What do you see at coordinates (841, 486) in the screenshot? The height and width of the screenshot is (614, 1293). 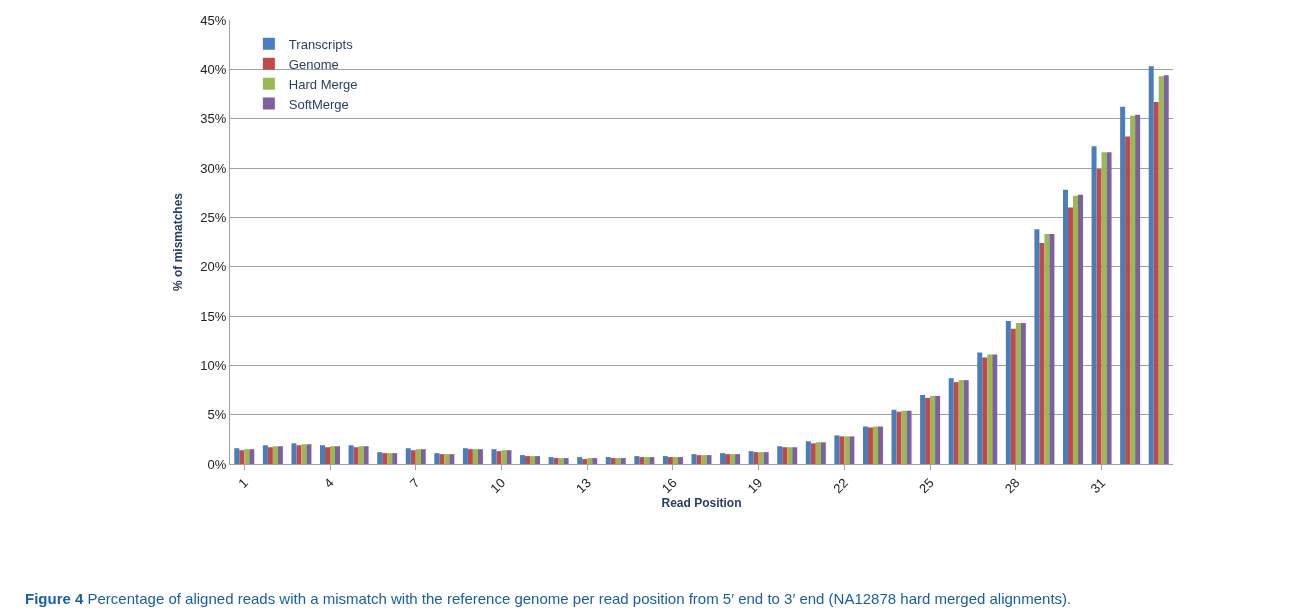 I see `x-tick-label: 22` at bounding box center [841, 486].